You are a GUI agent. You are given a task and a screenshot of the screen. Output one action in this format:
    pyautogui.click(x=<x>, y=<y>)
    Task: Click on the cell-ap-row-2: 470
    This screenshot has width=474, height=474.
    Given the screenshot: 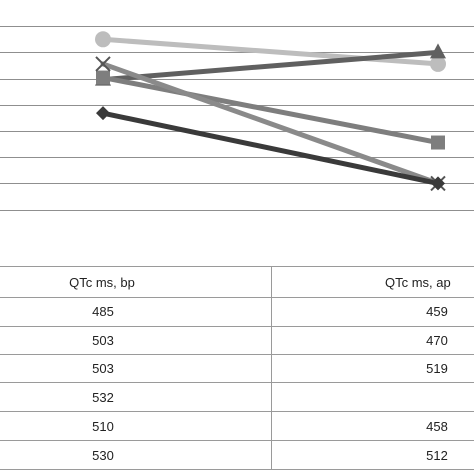 What is the action you would take?
    pyautogui.click(x=437, y=340)
    